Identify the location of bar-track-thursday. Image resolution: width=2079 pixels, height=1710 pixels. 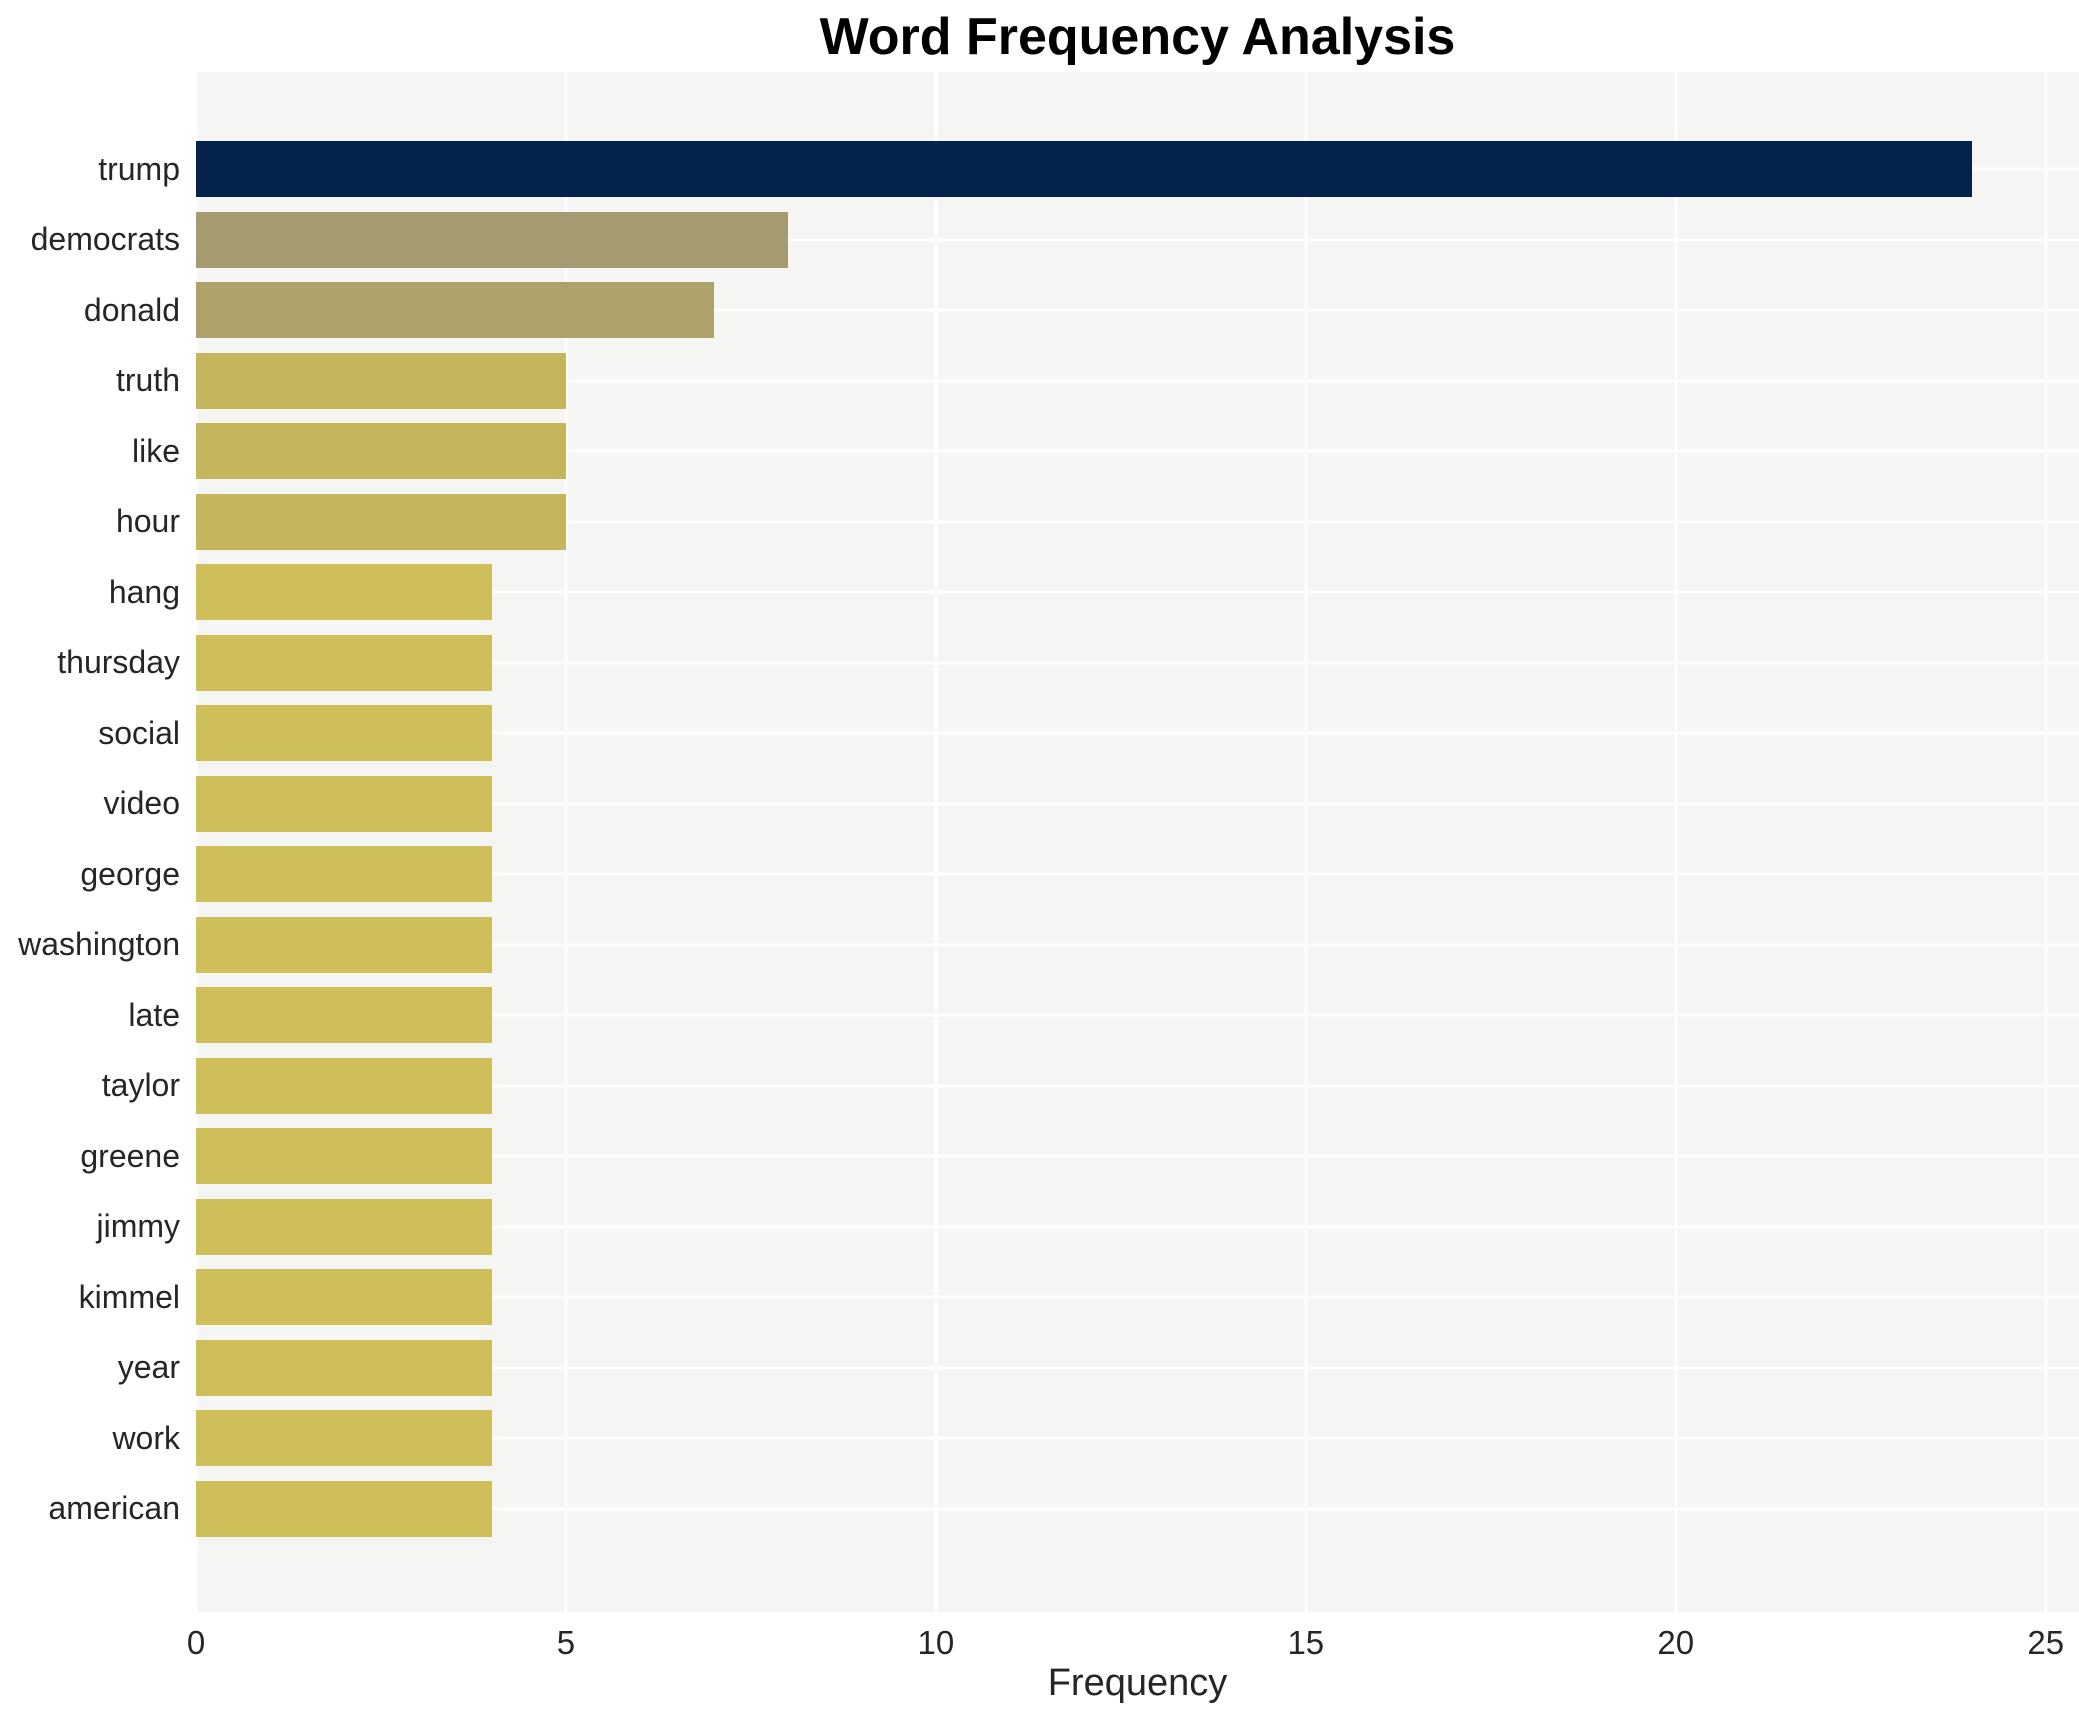
(1137, 663).